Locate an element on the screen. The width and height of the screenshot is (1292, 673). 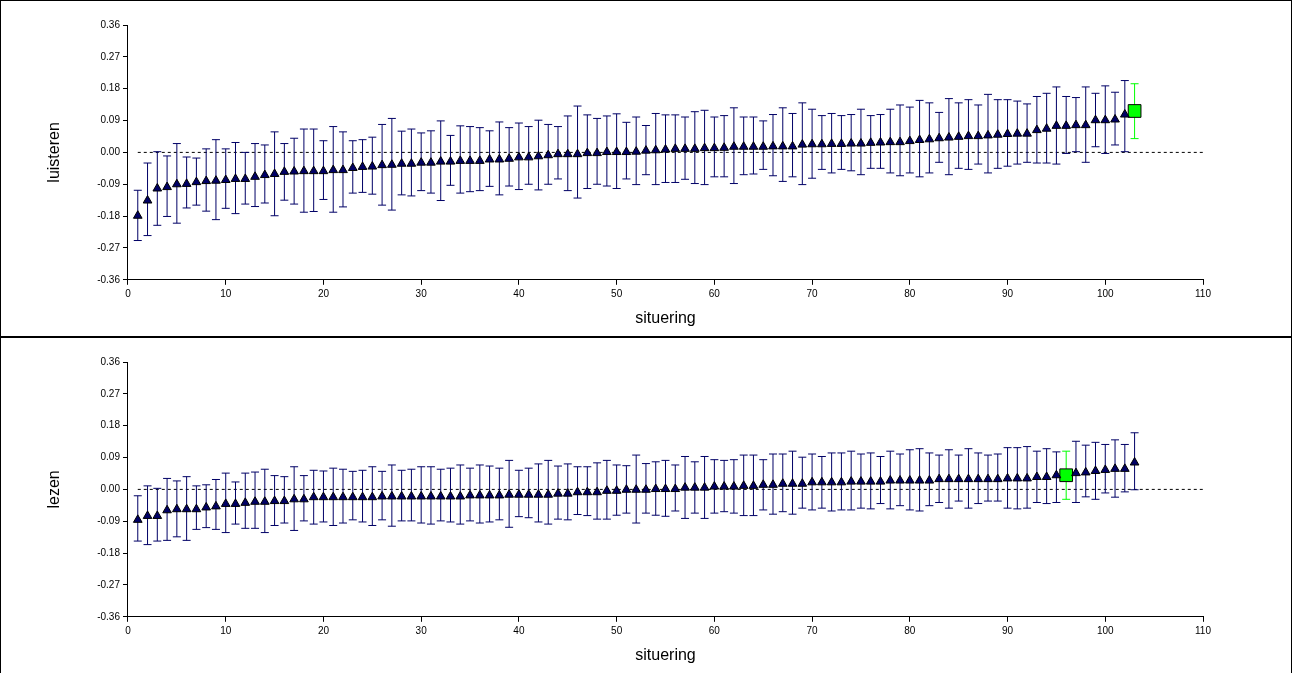
y-axis-title: lezen is located at coordinates (54, 489).